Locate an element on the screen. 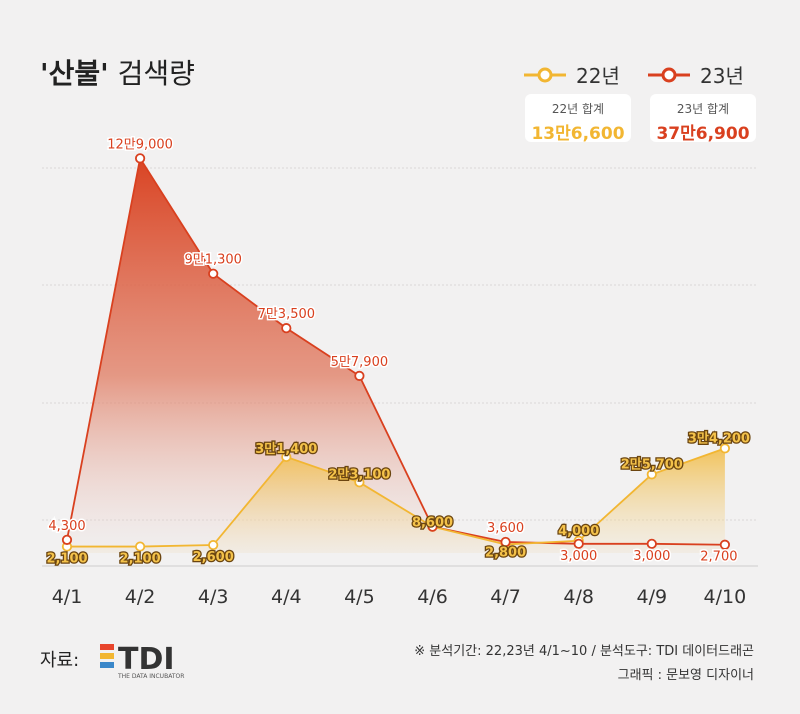 This screenshot has width=800, height=714. data-label: 8,600 is located at coordinates (432, 523).